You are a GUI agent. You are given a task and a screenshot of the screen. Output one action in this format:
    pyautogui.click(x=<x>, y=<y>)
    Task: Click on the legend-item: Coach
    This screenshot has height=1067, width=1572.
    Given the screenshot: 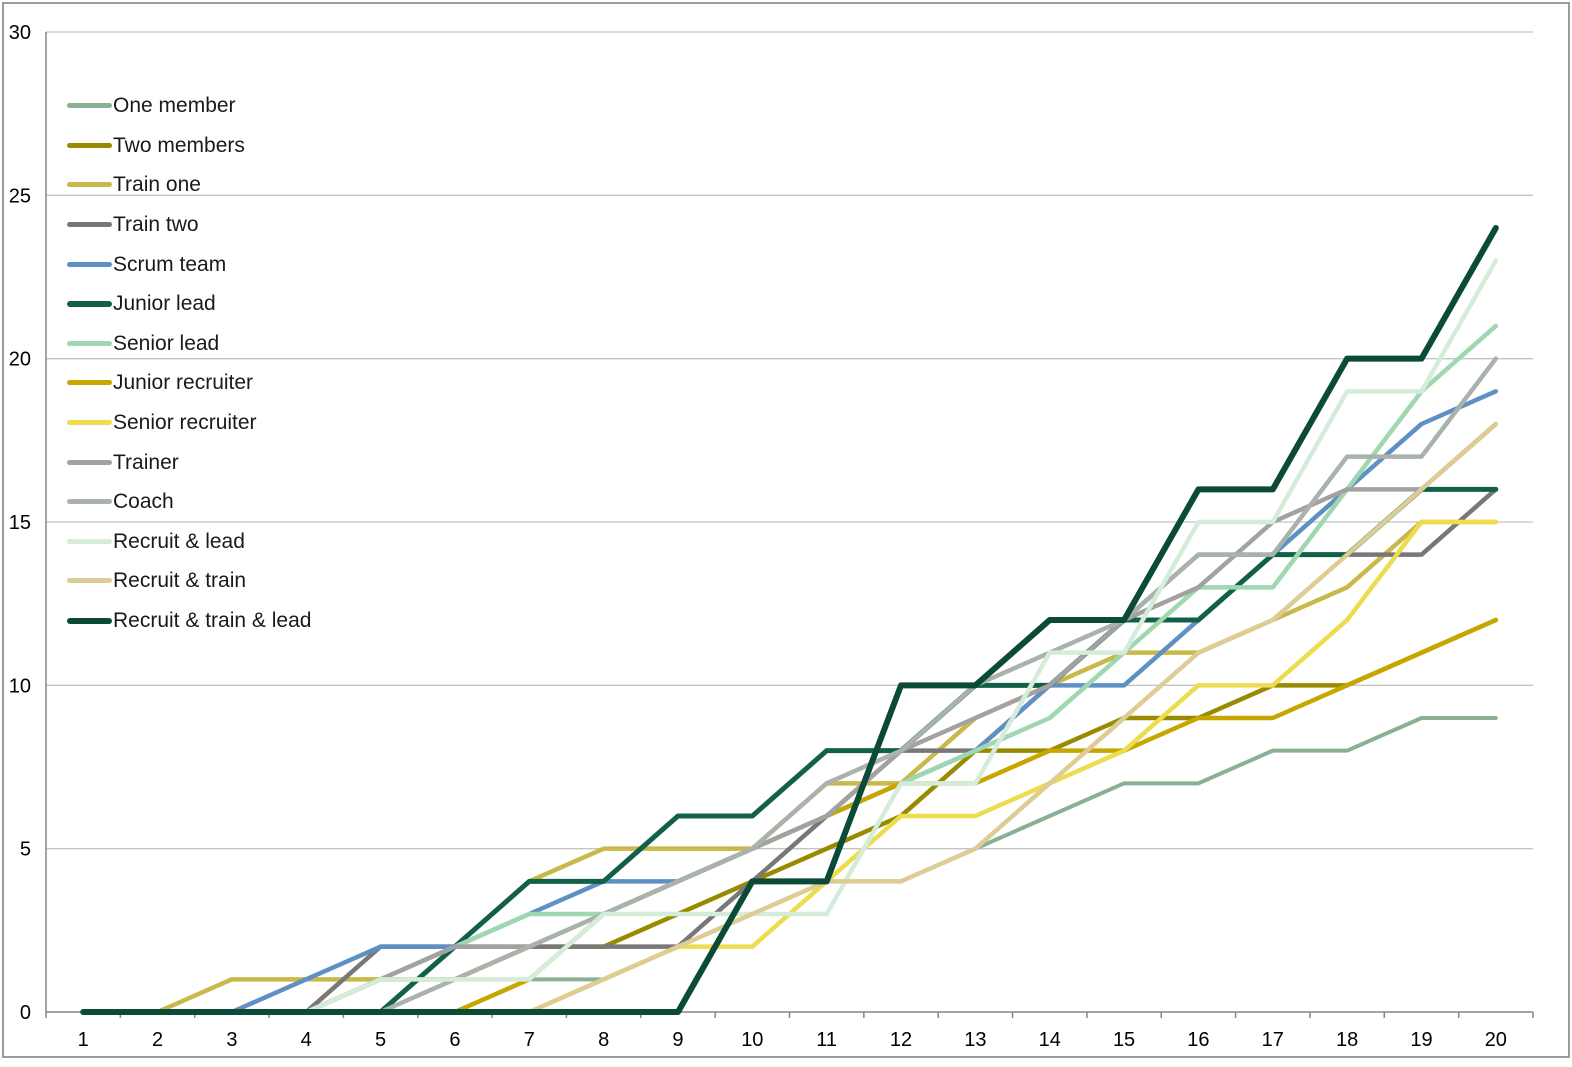 What is the action you would take?
    pyautogui.click(x=189, y=502)
    